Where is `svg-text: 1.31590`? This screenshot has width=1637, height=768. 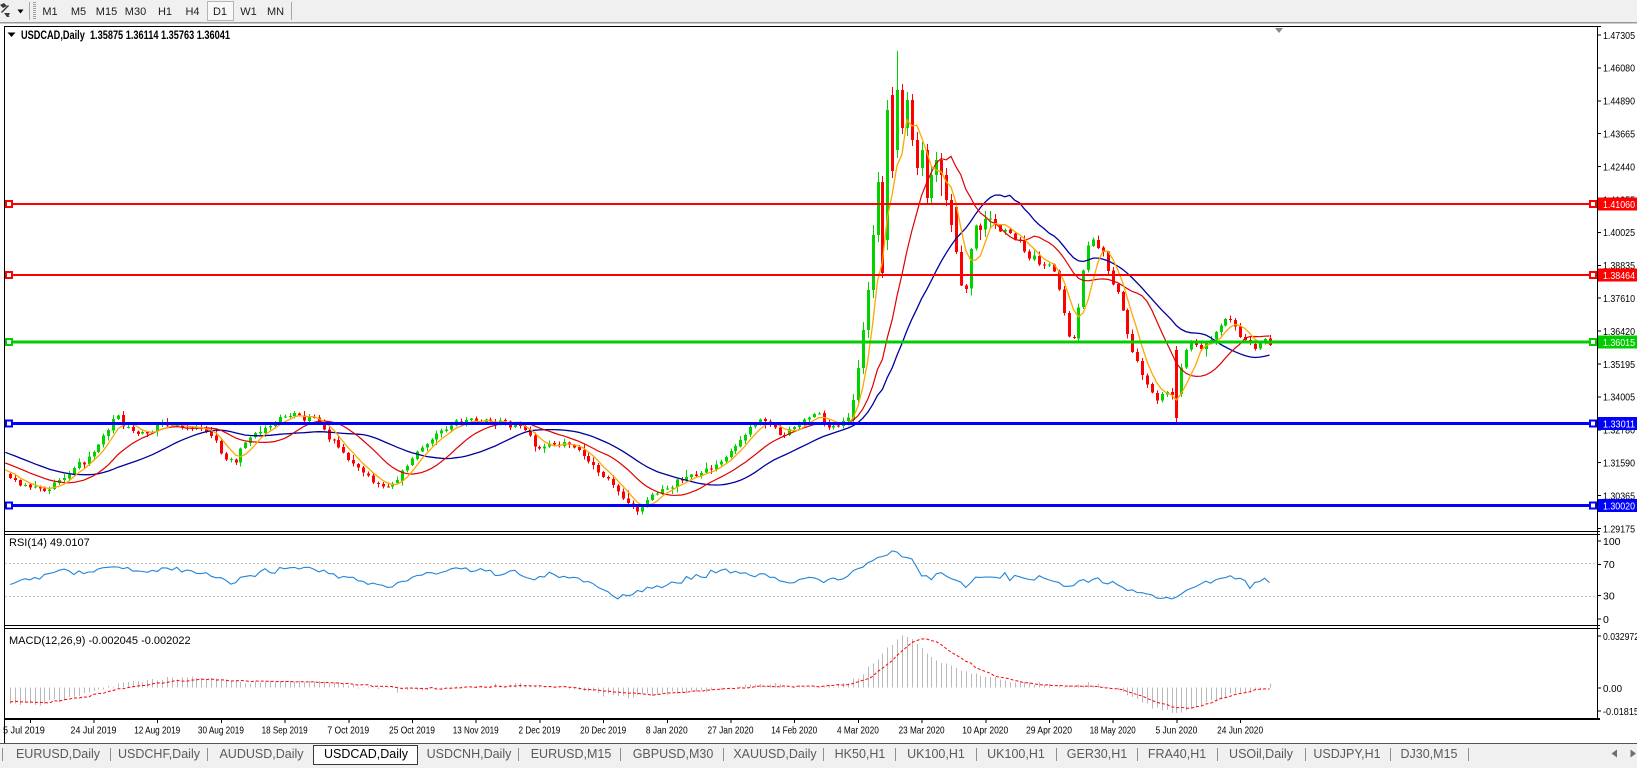
svg-text: 1.31590 is located at coordinates (1619, 464).